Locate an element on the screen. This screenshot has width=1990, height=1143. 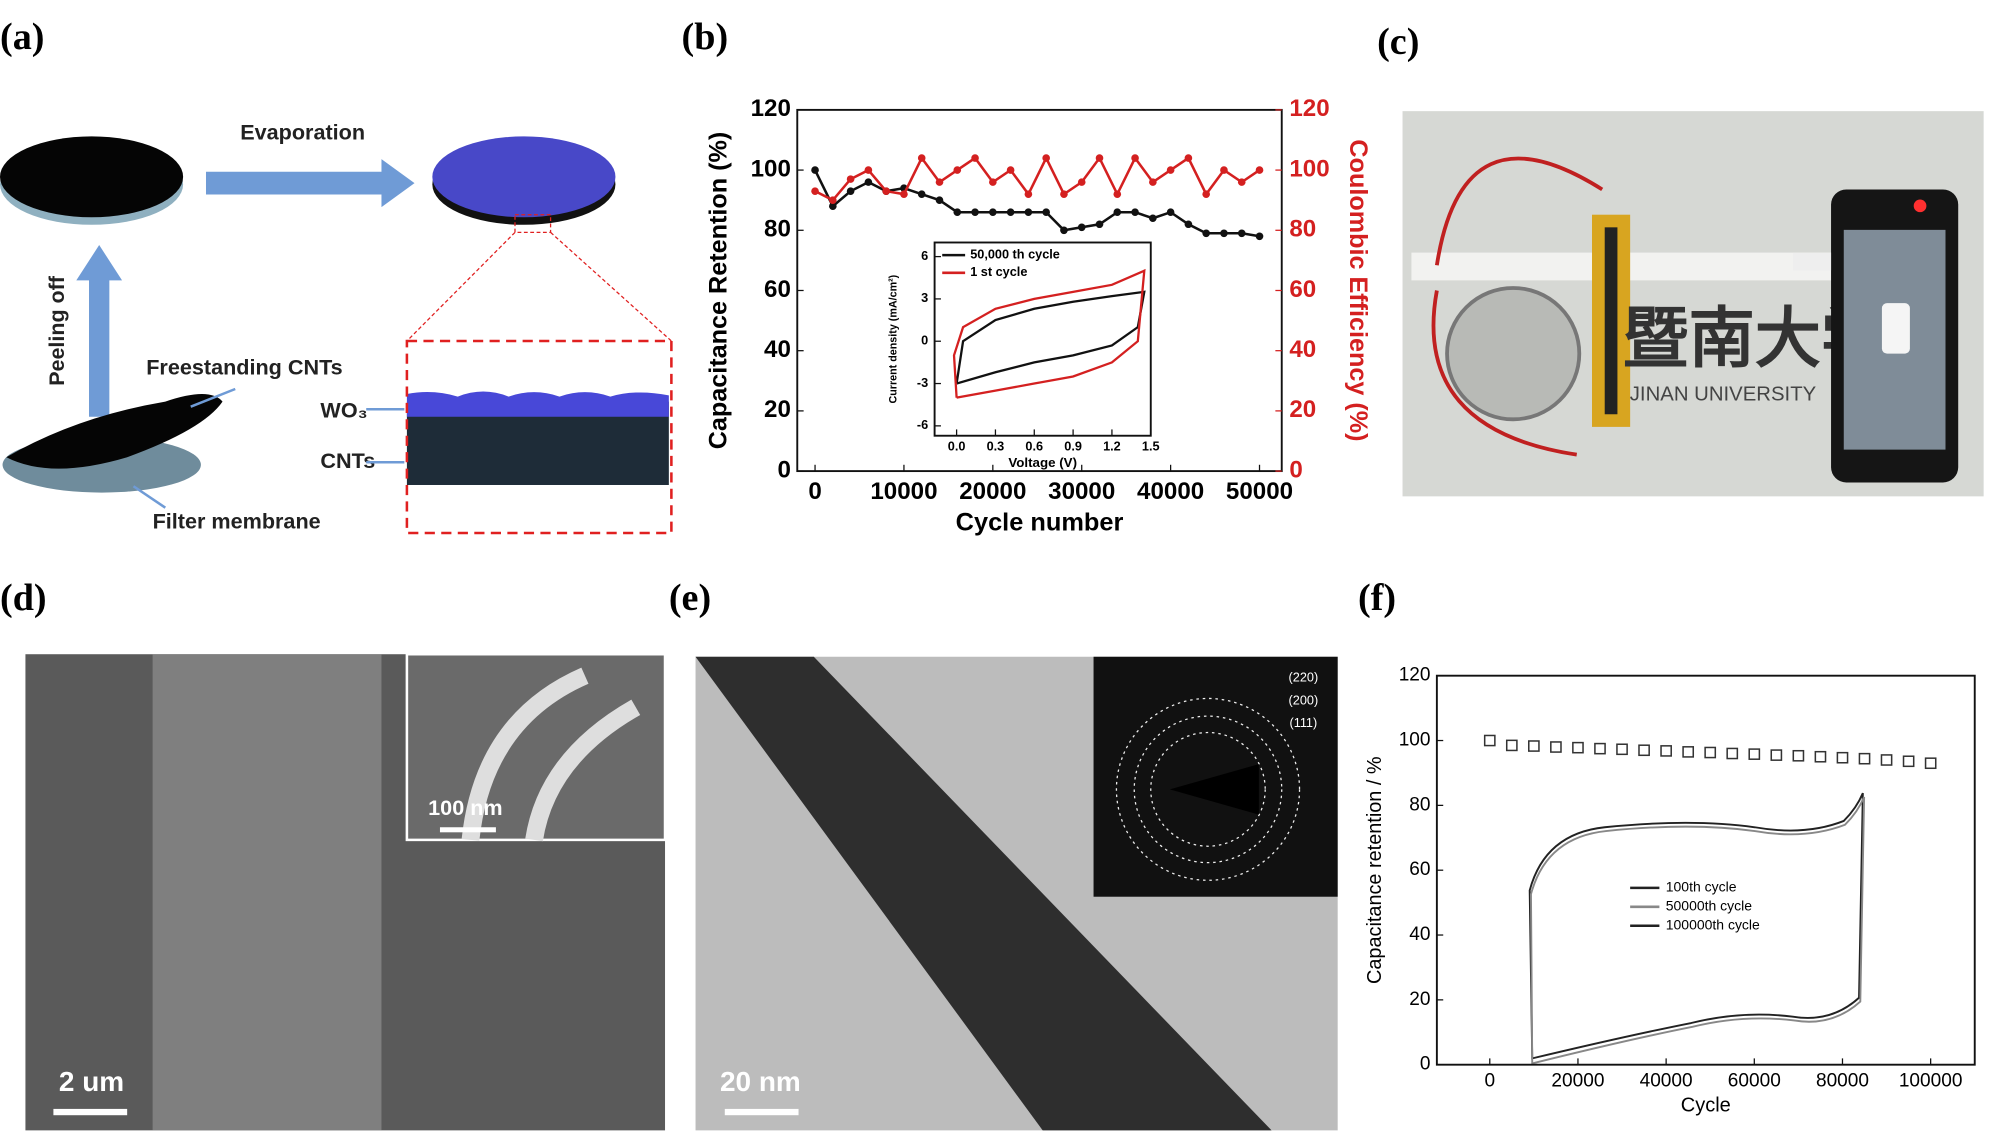
label: Peeling off is located at coordinates (57, 330).